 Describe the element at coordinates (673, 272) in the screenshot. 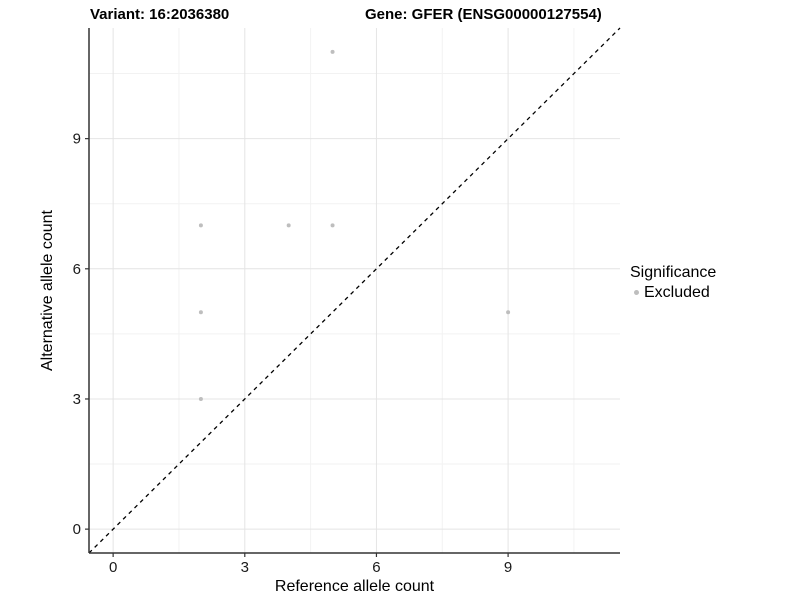

I see `legend-title: Significance` at that location.